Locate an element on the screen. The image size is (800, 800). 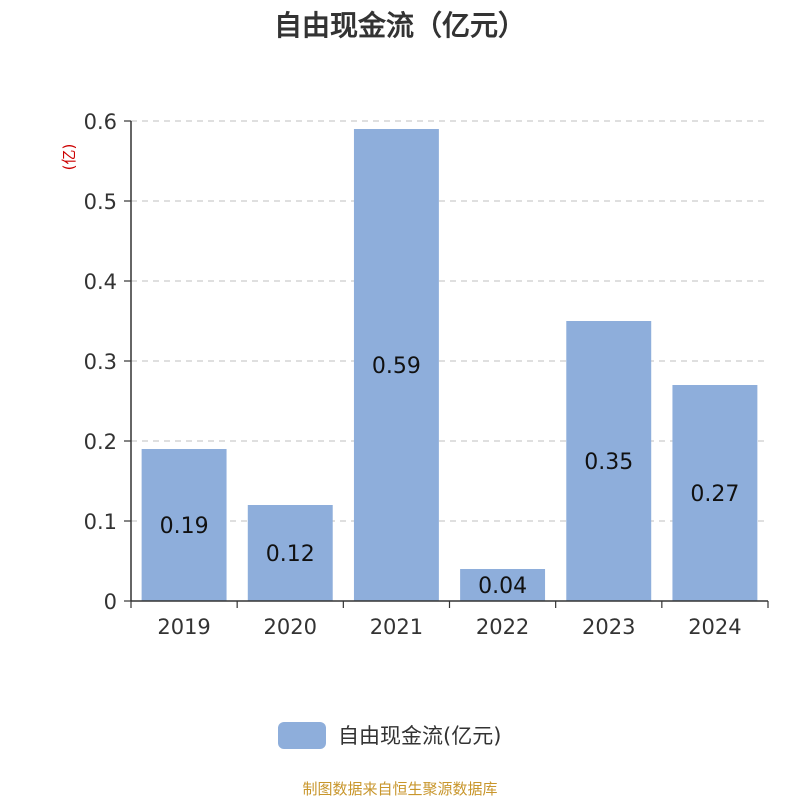
data-label-2019: 0.19 is located at coordinates (184, 526).